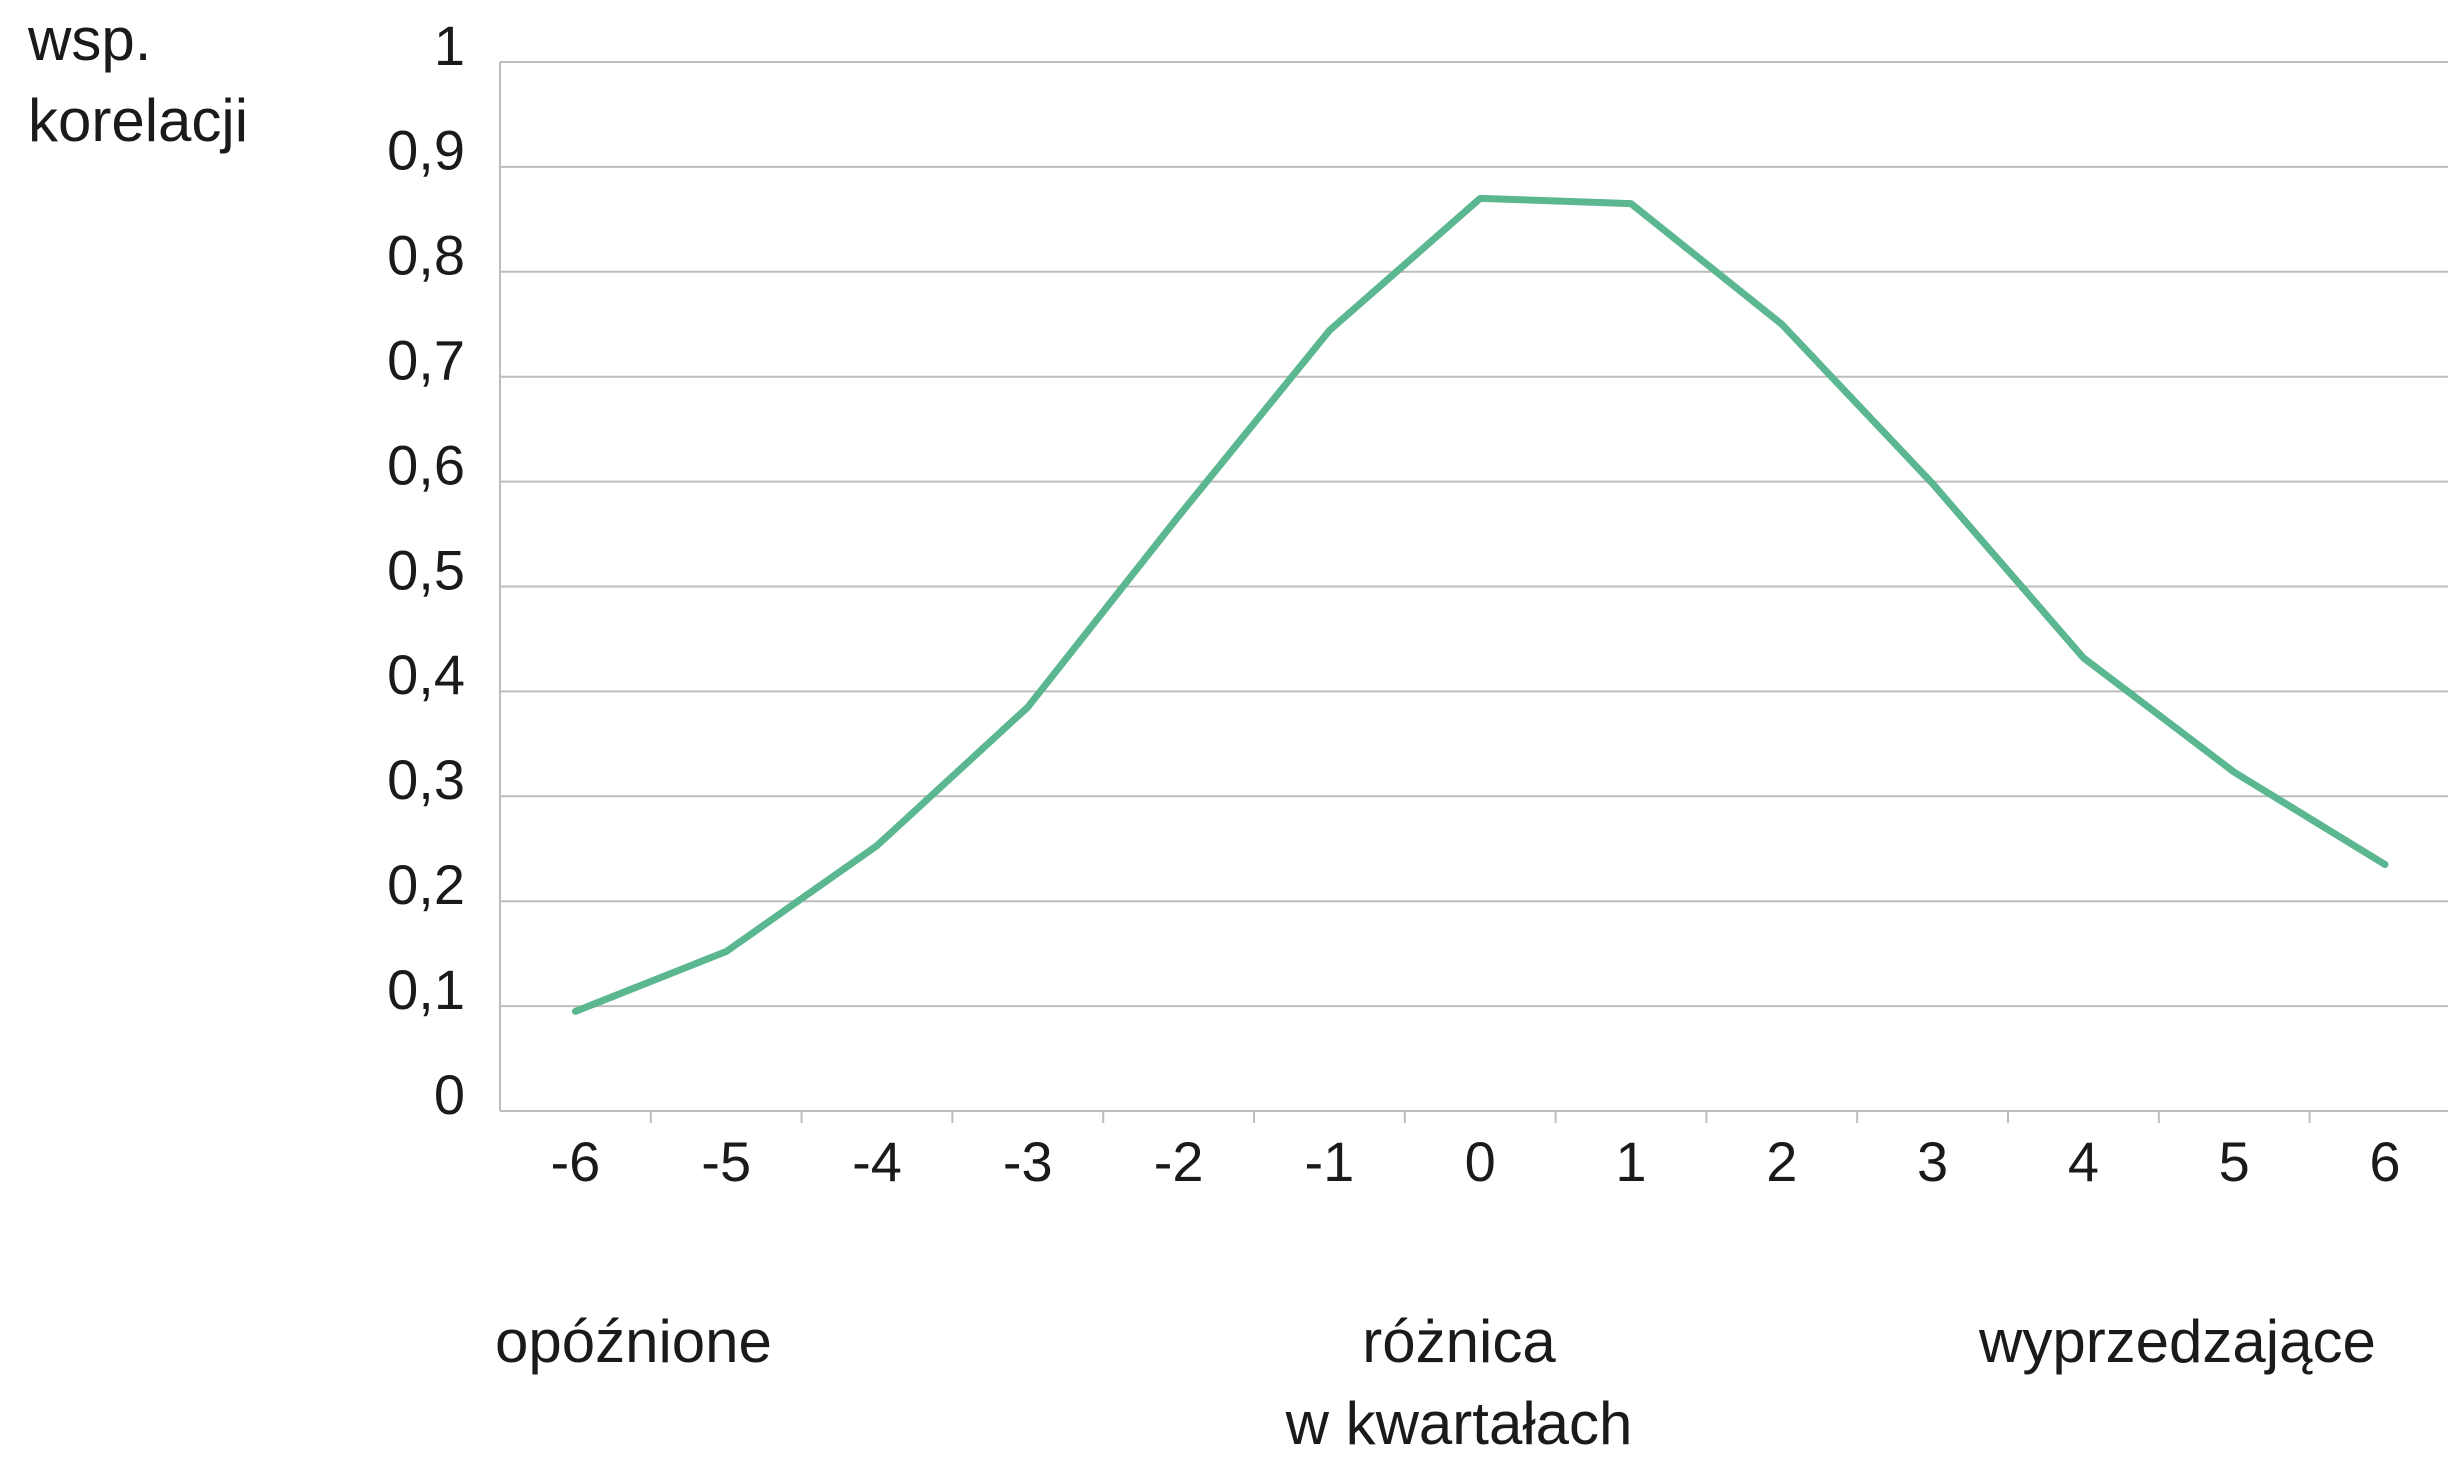 Image resolution: width=2448 pixels, height=1461 pixels. I want to click on y-tick-label: 0,5, so click(426, 569).